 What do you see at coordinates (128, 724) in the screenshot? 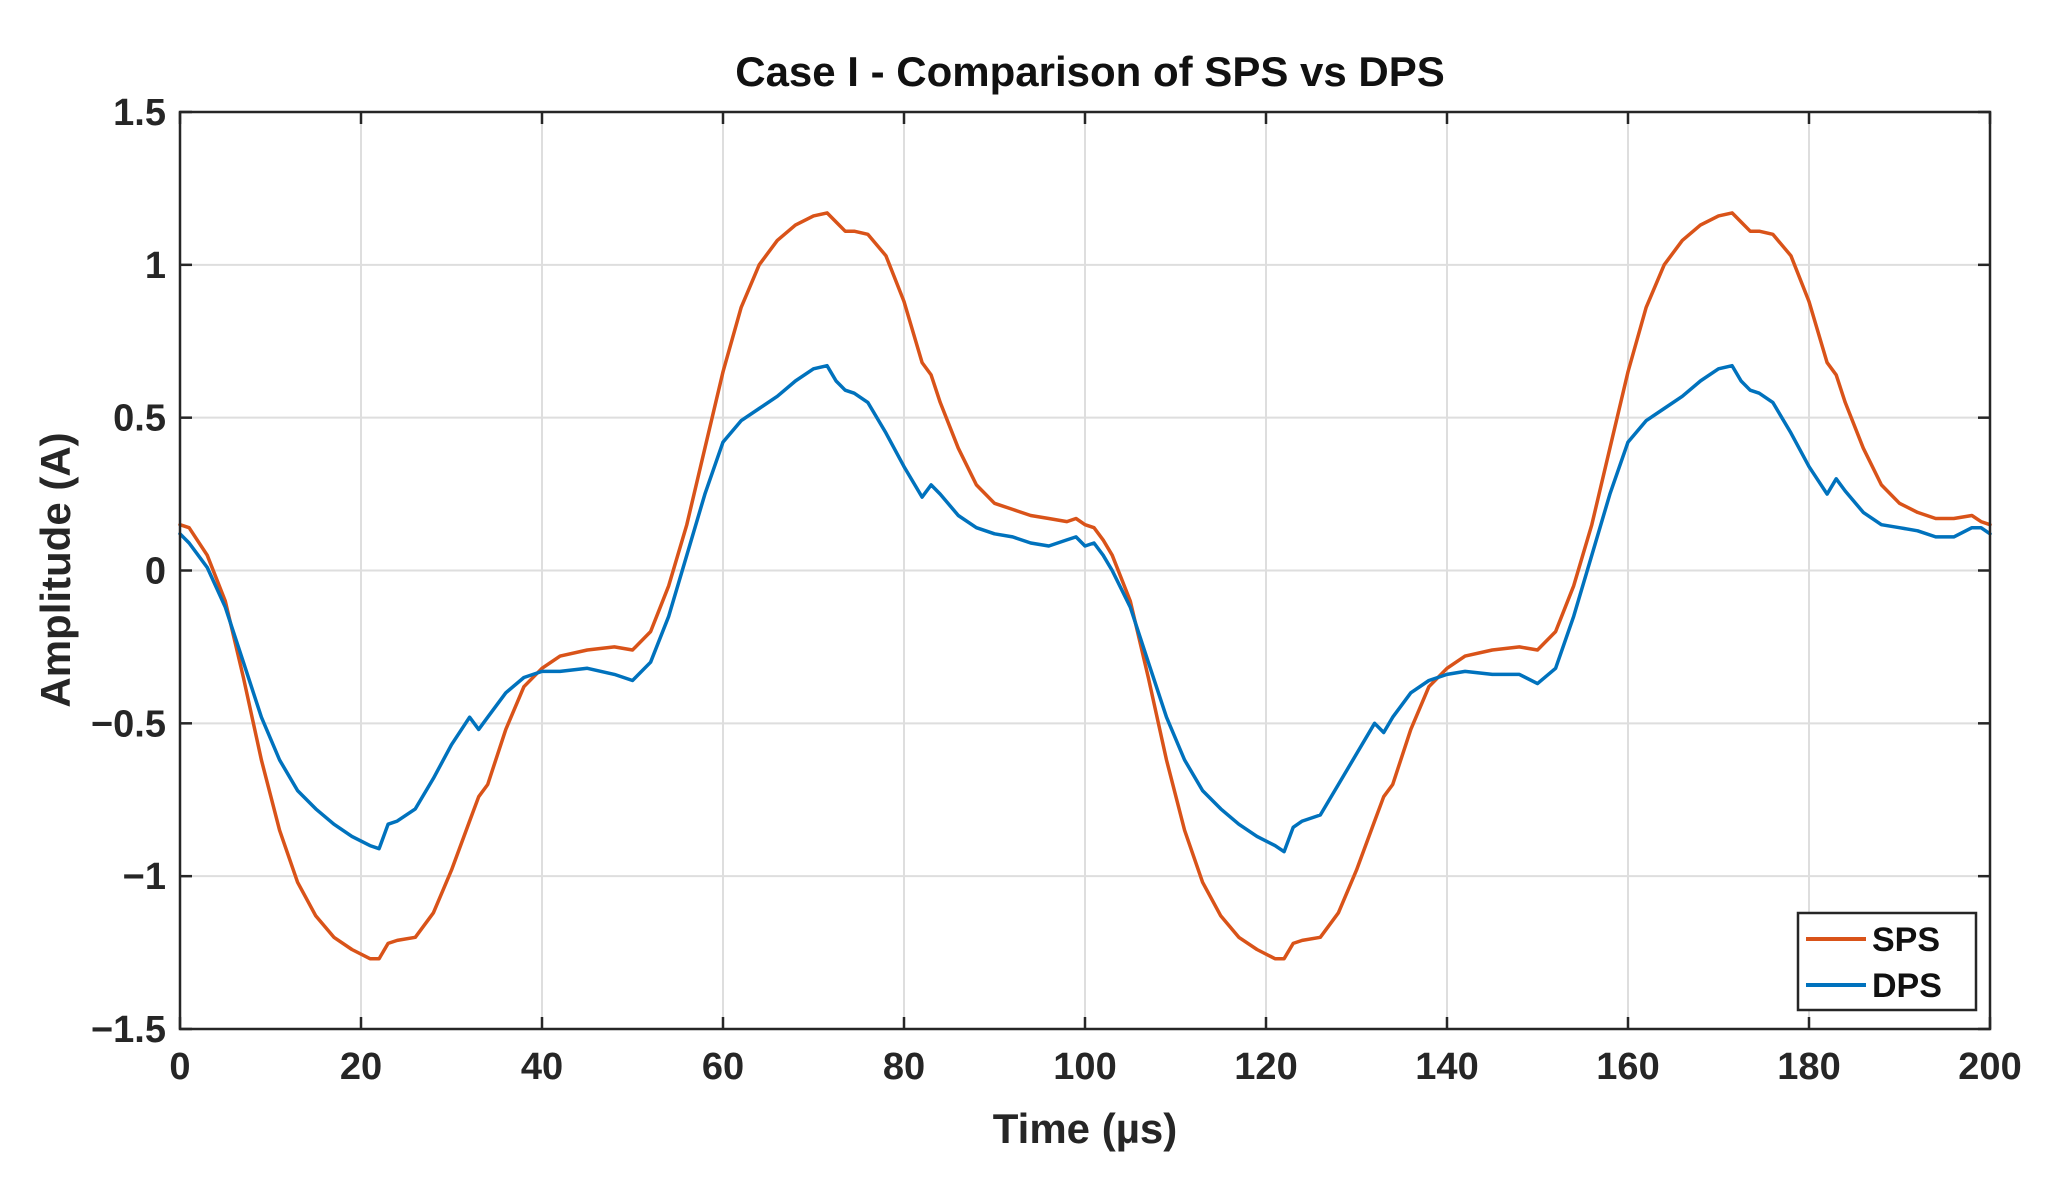
I see `y-tick-label: −0.5` at bounding box center [128, 724].